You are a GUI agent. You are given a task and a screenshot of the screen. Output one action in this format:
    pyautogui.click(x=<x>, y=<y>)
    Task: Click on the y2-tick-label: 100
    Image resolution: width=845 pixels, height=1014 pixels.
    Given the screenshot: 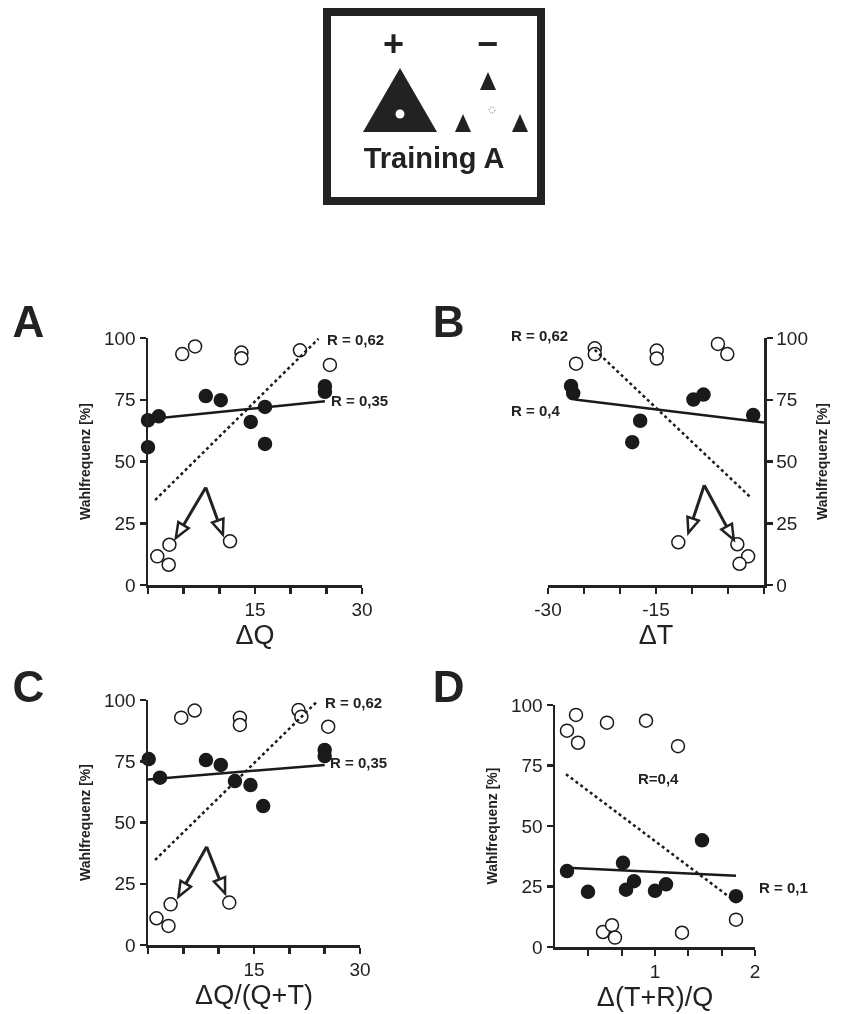 What is the action you would take?
    pyautogui.click(x=792, y=338)
    